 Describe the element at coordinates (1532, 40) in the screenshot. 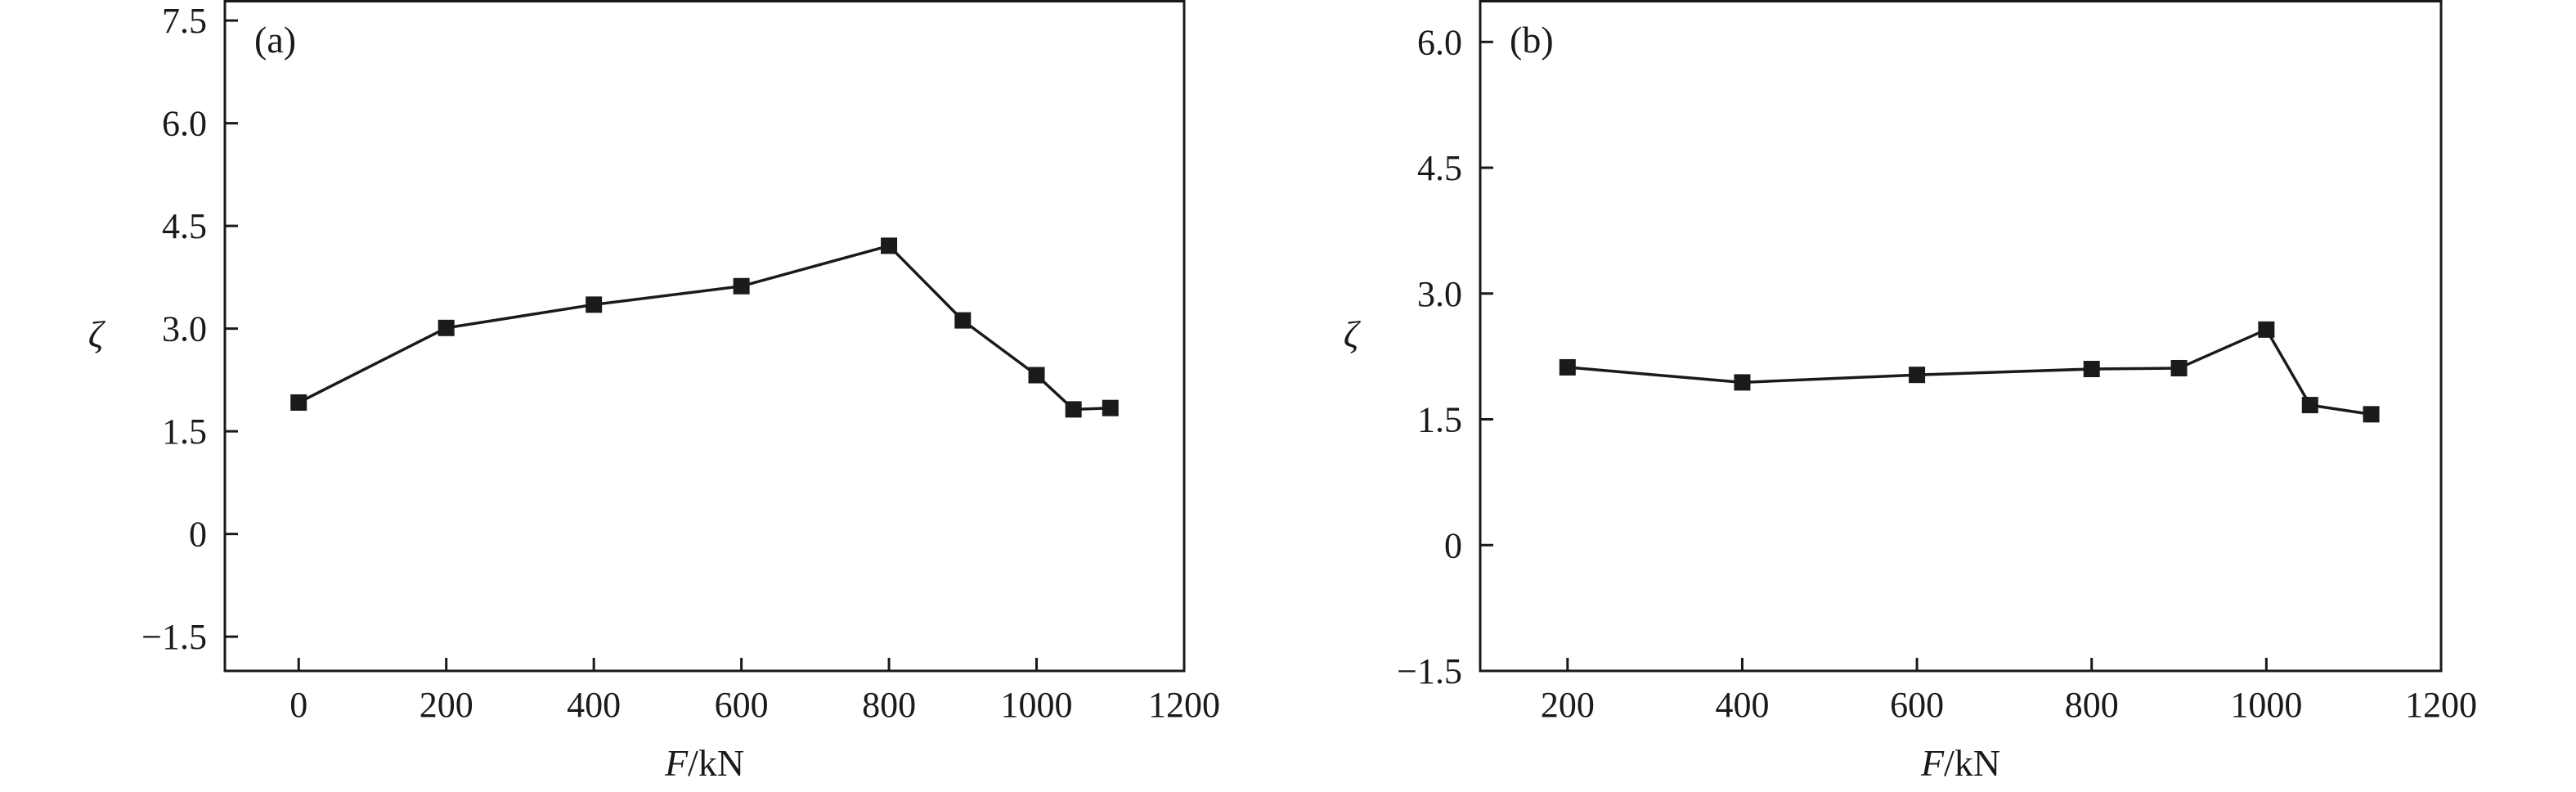

I see `panel-label: (b)` at that location.